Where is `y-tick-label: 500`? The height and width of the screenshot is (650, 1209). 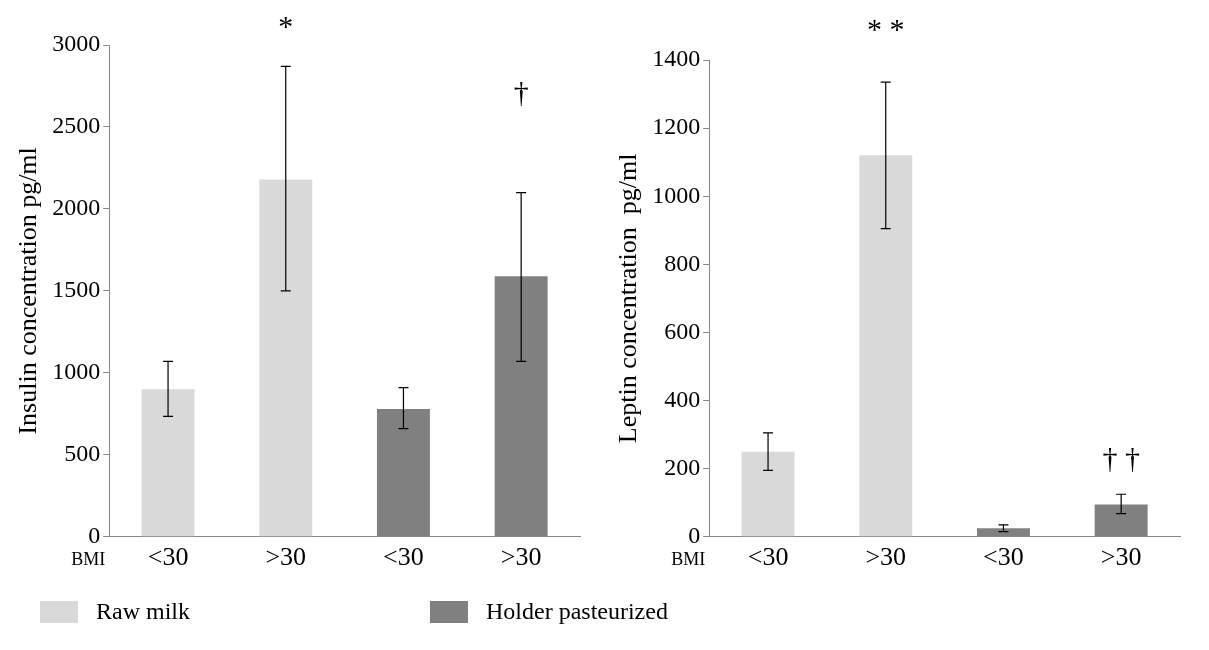
y-tick-label: 500 is located at coordinates (82, 453).